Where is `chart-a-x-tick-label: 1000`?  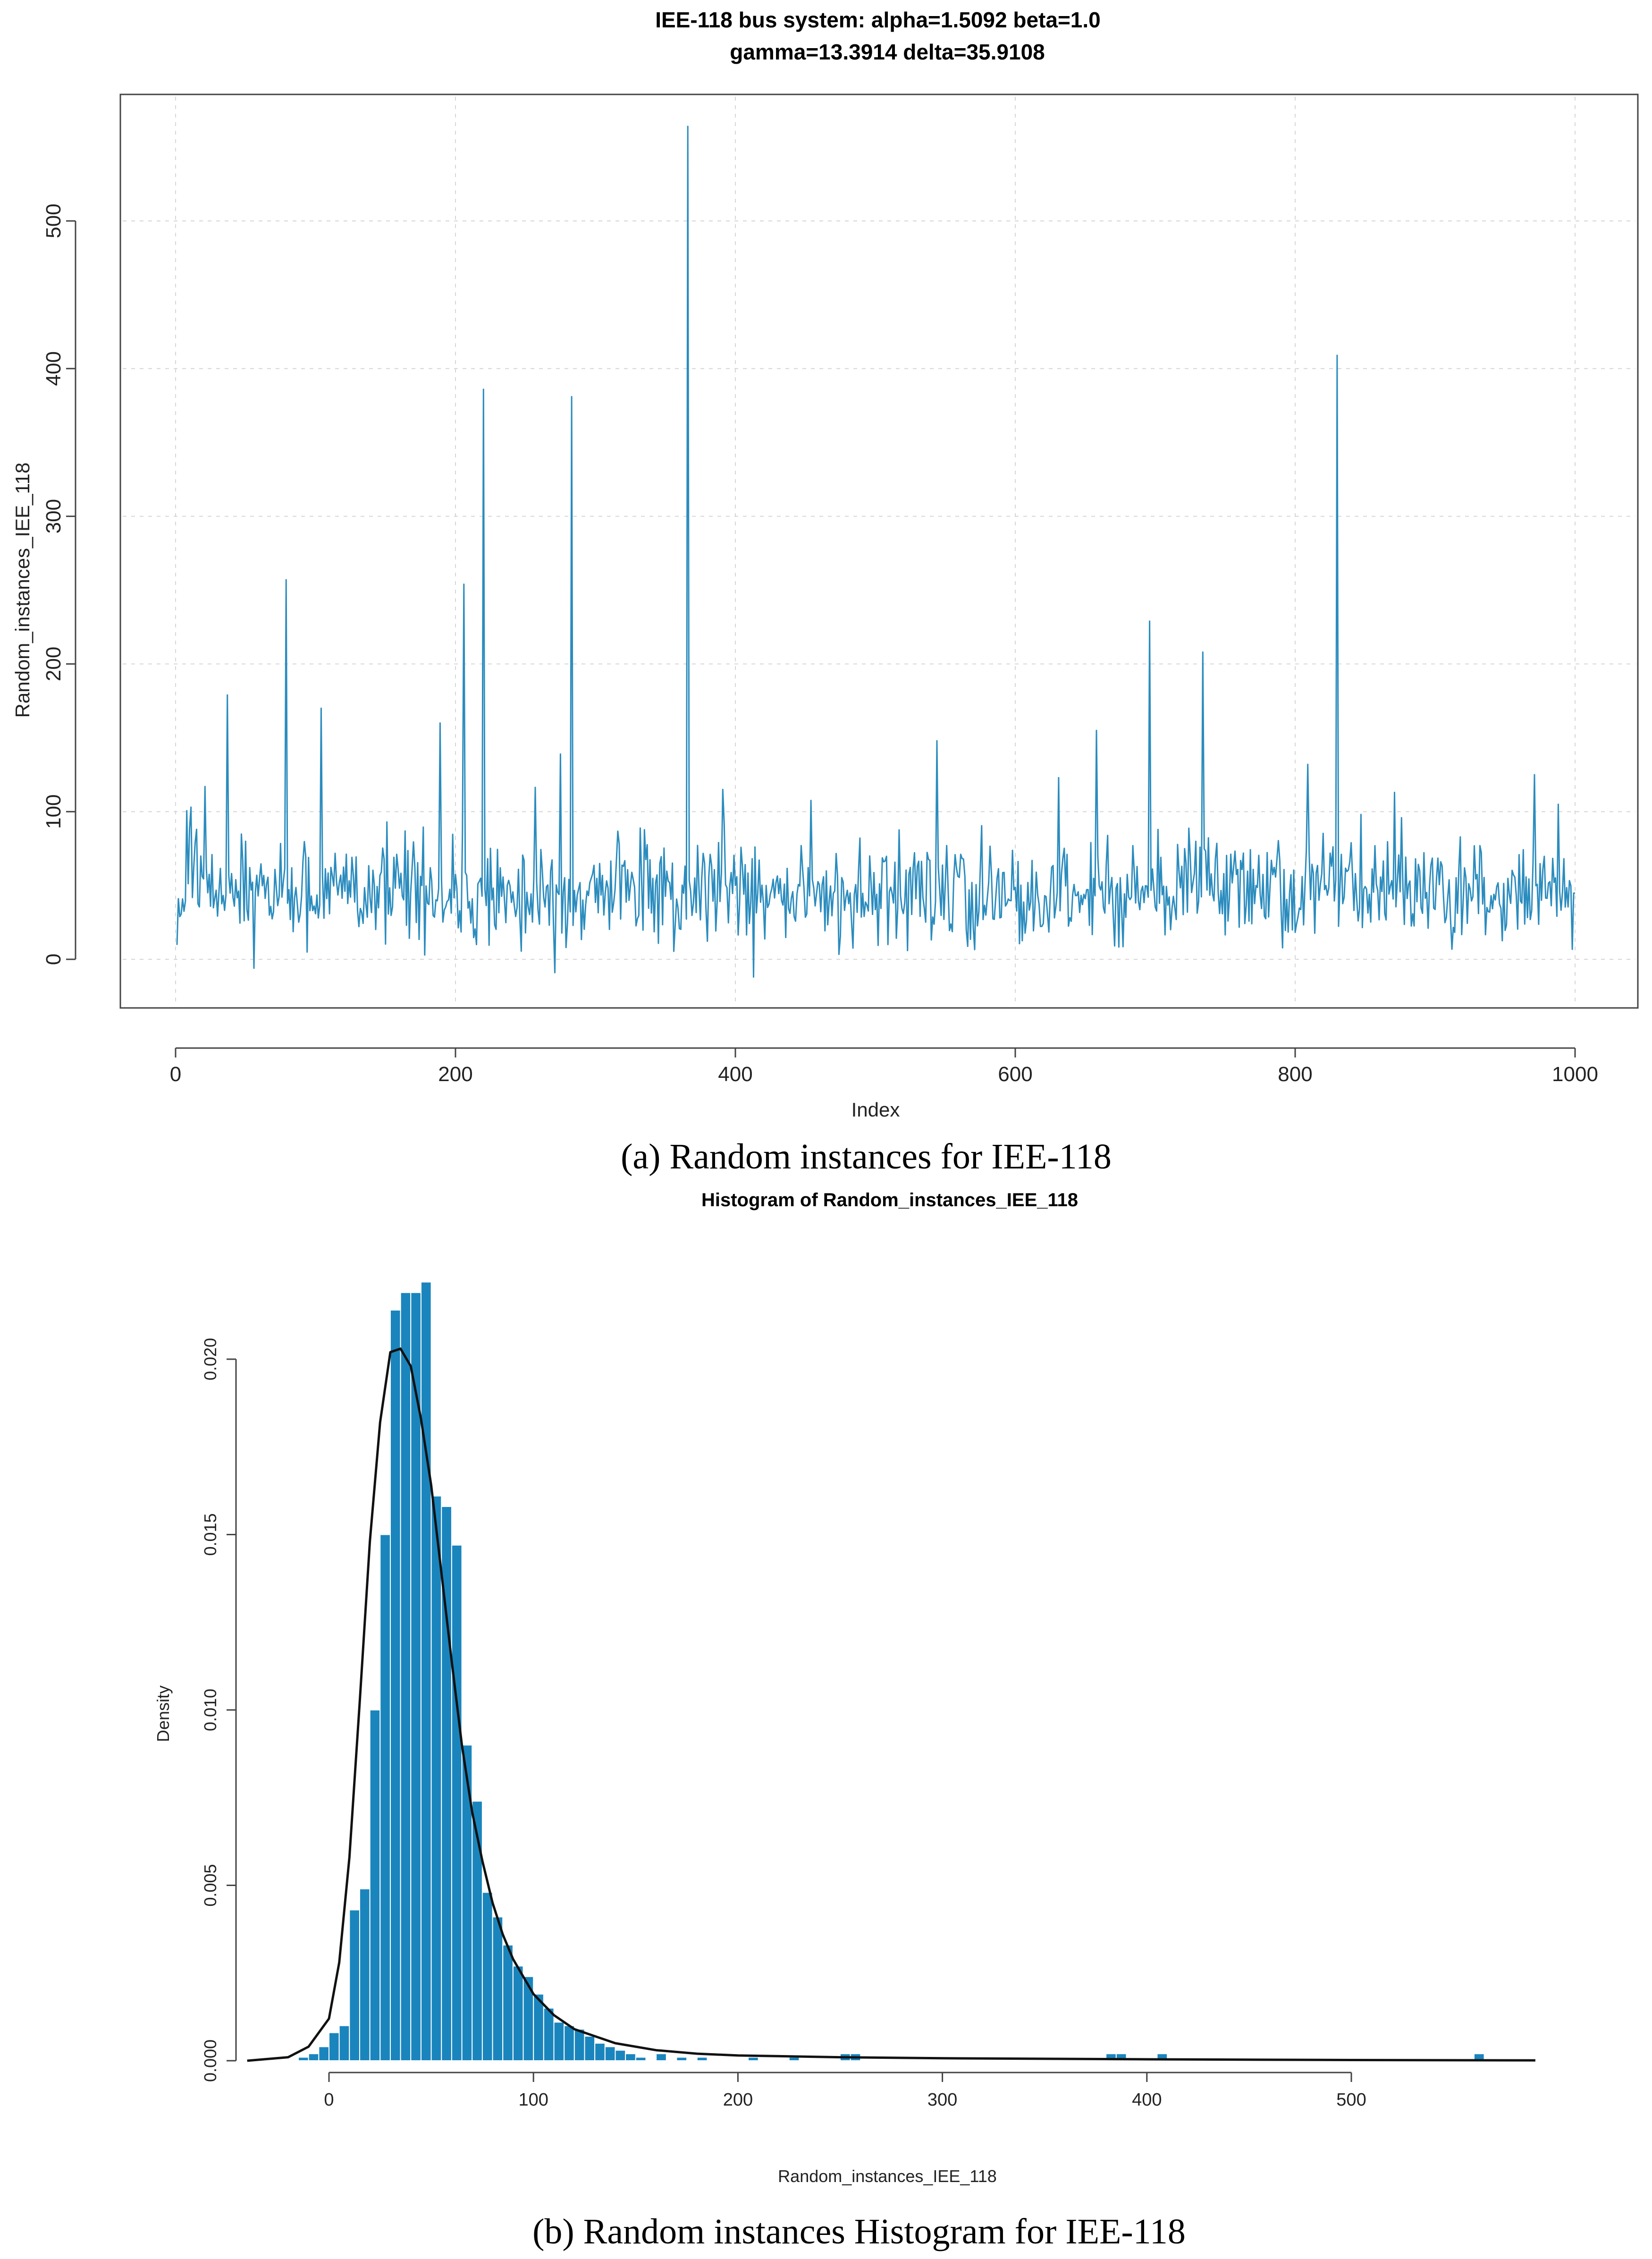
chart-a-x-tick-label: 1000 is located at coordinates (1575, 1074).